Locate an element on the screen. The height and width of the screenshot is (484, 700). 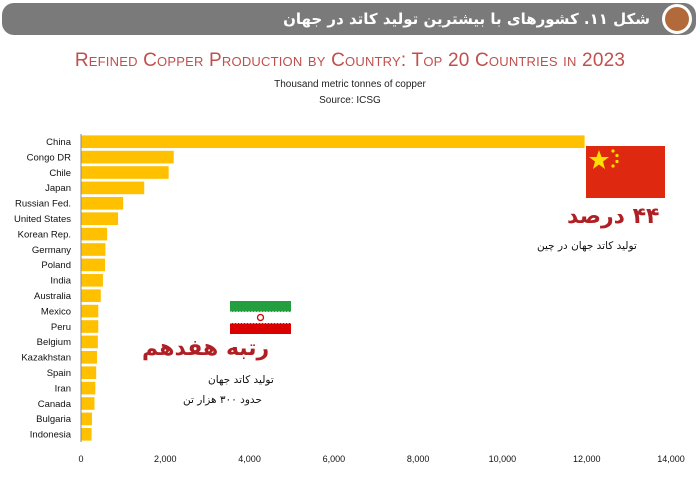
category-label: Peru is located at coordinates (61, 327).